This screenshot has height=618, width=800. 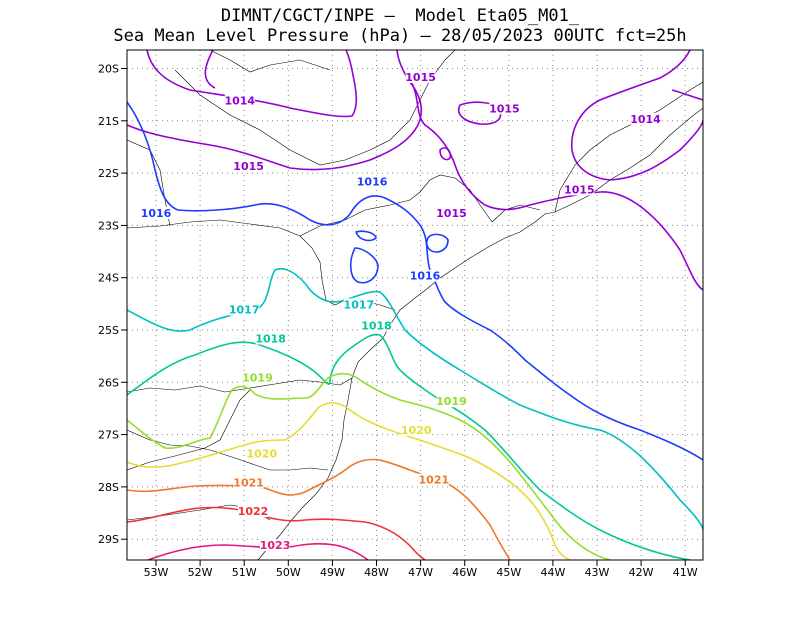 What do you see at coordinates (400, 16) in the screenshot?
I see `map-title-line1: DIMNT/CGCT/INPE – Model Eta05_M01_` at bounding box center [400, 16].